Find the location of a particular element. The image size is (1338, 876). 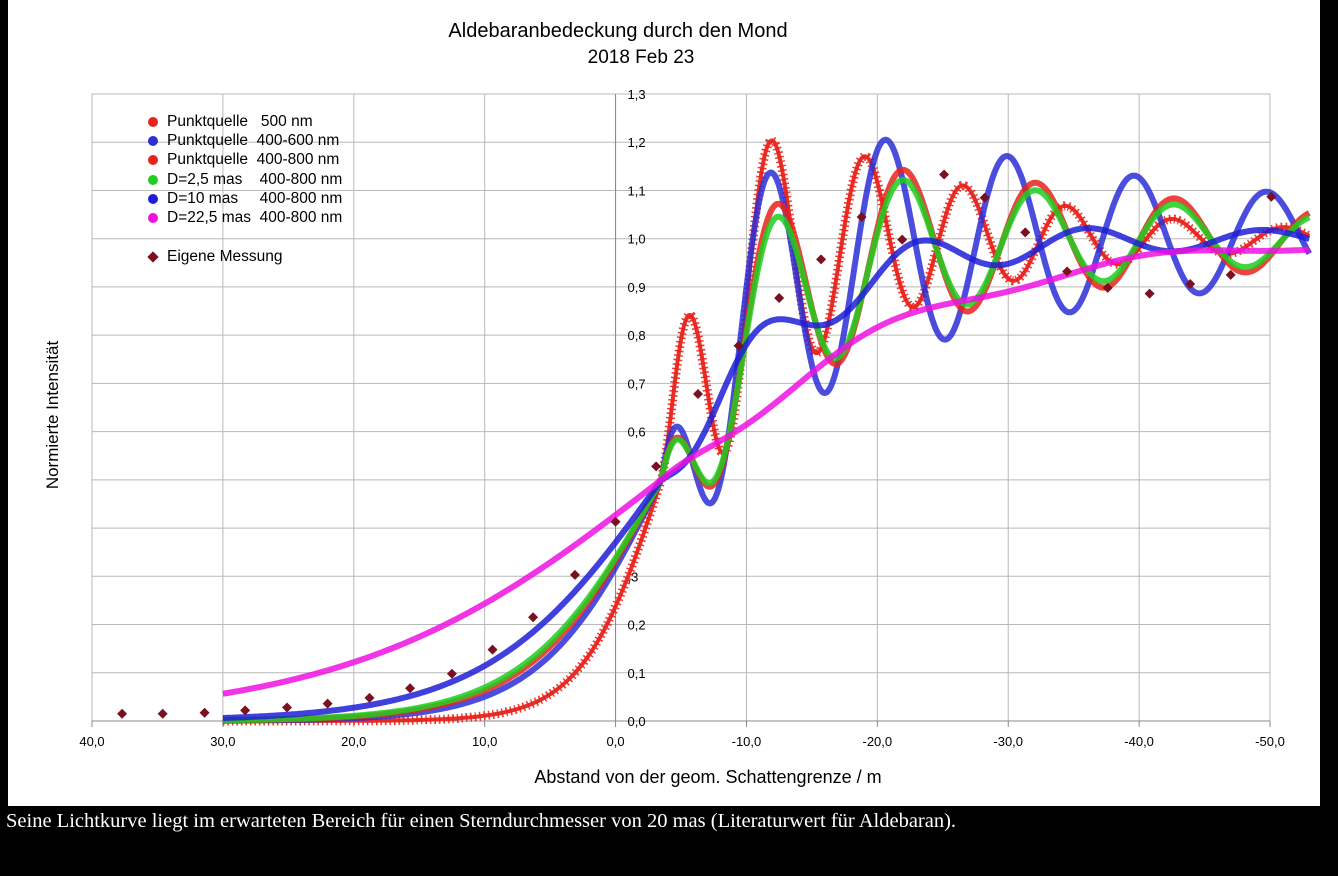

x-tick-label: 40,0 is located at coordinates (91, 741).